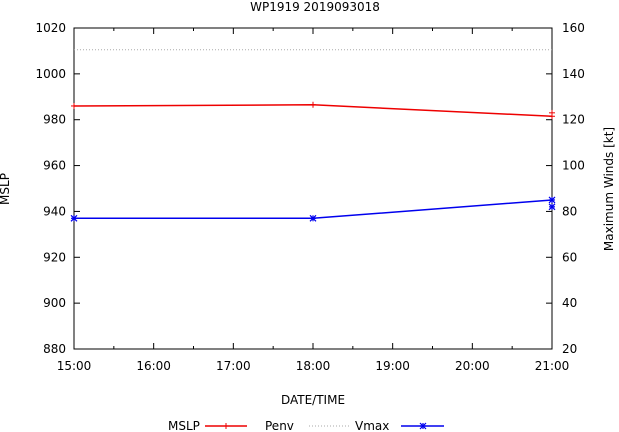 This screenshot has height=432, width=619. Describe the element at coordinates (6, 189) in the screenshot. I see `y-axis-label: MSLP` at that location.